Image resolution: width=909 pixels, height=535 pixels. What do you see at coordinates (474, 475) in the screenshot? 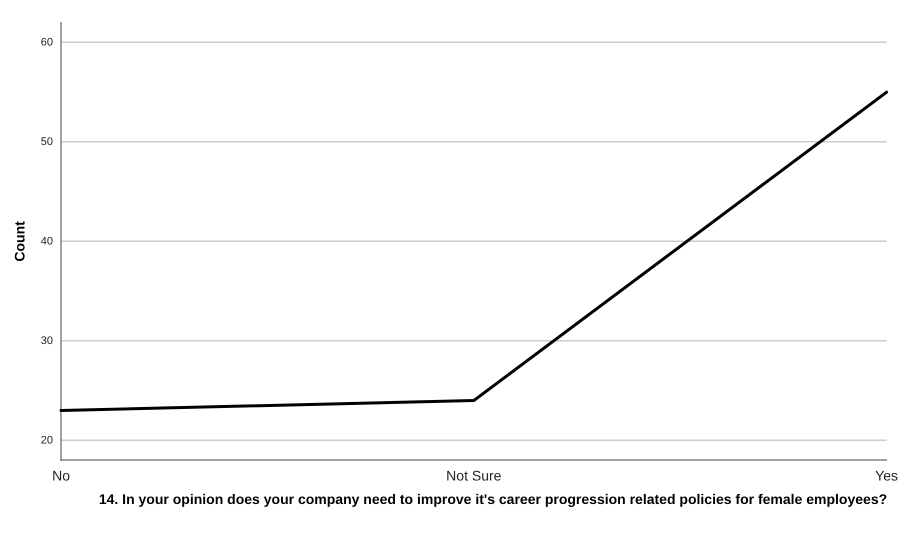
I see `x-tick-label: Not Sure` at bounding box center [474, 475].